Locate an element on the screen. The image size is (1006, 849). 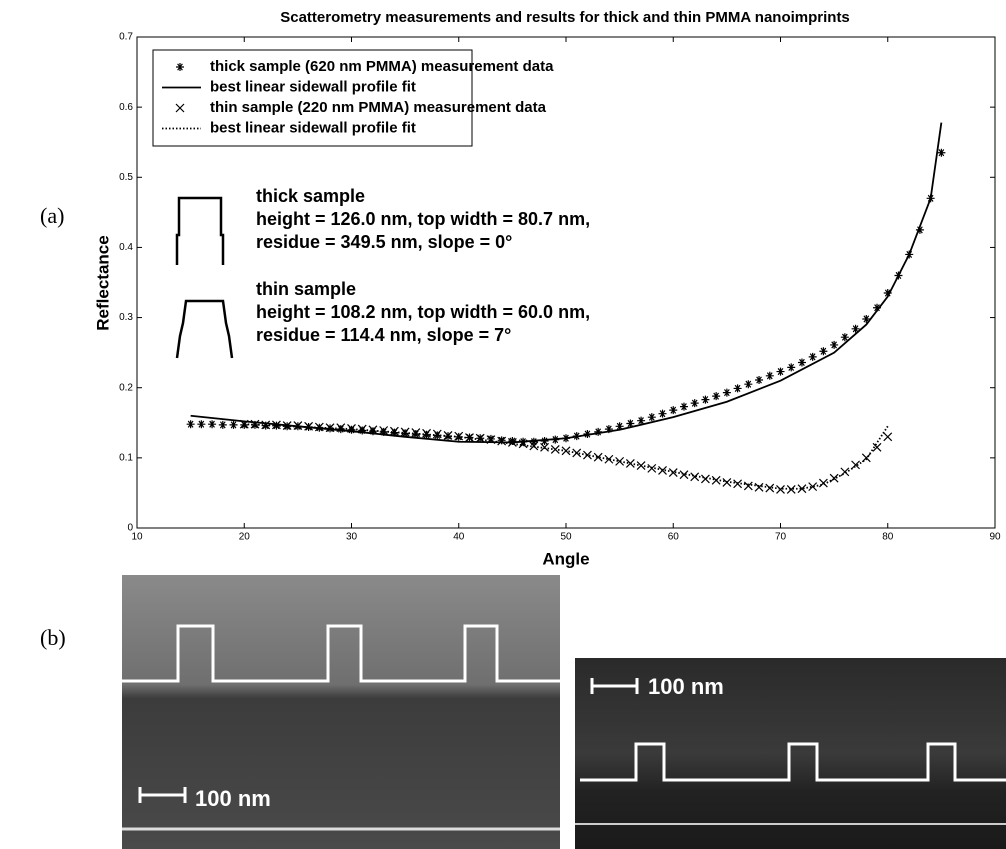
x-tick-label: 60 is located at coordinates (674, 537).